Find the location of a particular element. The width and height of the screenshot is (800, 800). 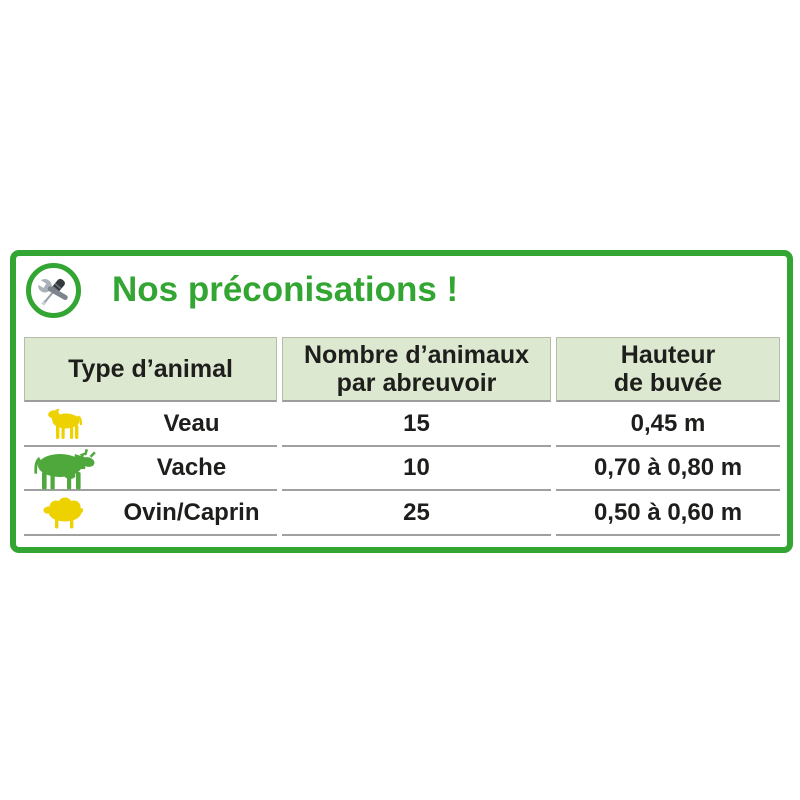

column-header-type: Type d’animal is located at coordinates (150, 369).